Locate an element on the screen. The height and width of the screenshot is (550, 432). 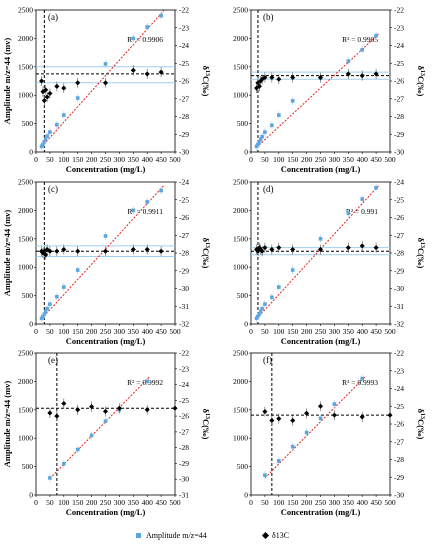
r2-label: R² = 0.9992 is located at coordinates (145, 382).